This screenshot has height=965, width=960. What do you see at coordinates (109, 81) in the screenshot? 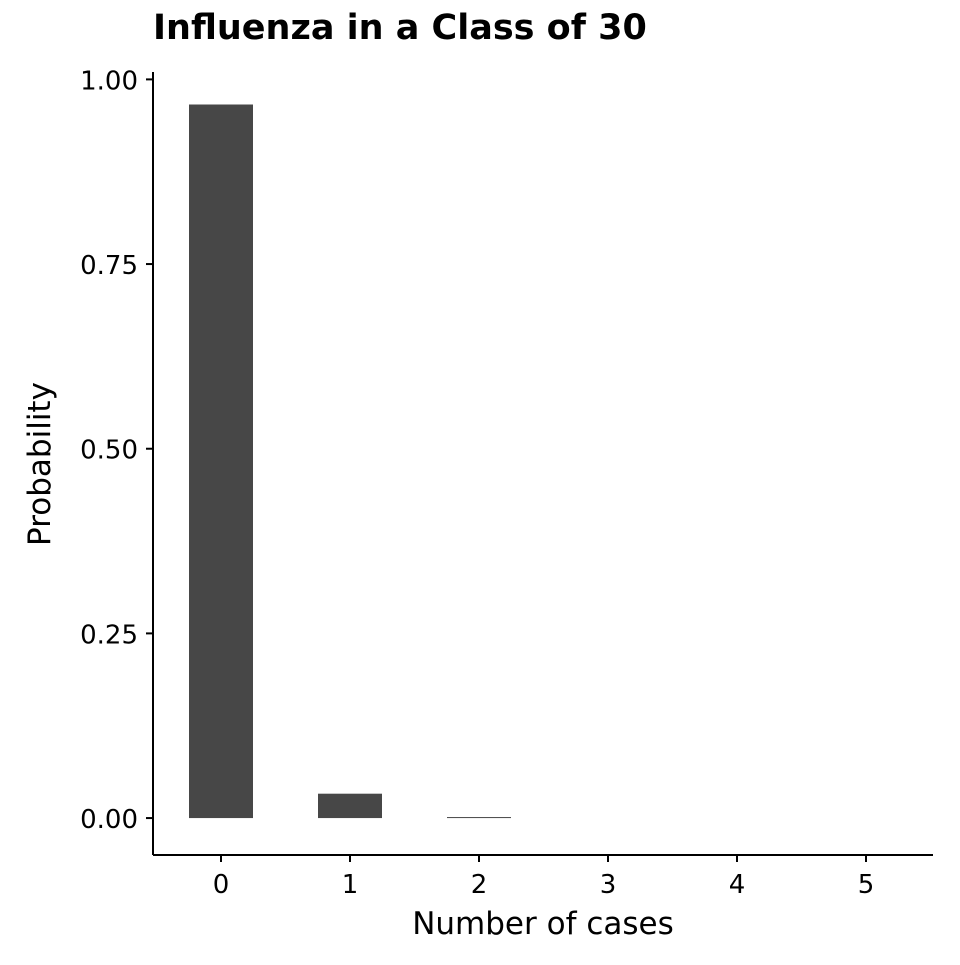
I see `y-tick-label: 1.00` at bounding box center [109, 81].